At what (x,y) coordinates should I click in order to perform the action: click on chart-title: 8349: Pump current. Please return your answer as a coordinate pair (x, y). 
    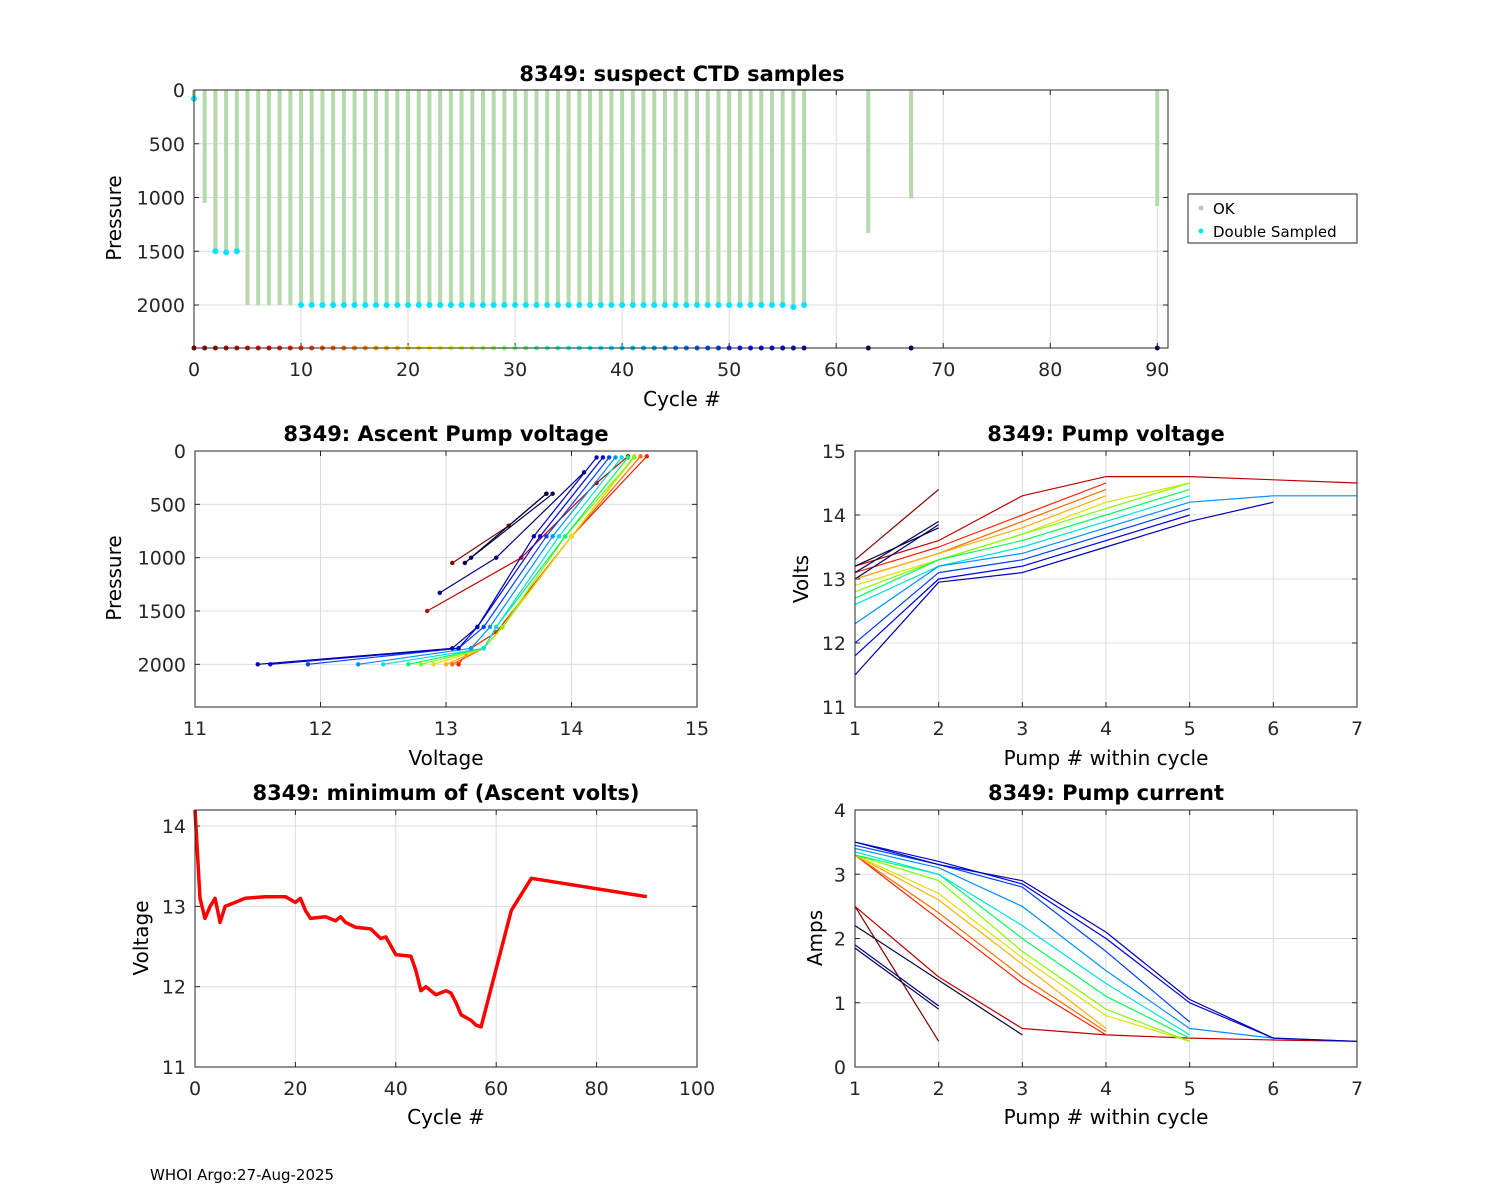
    Looking at the image, I should click on (1106, 793).